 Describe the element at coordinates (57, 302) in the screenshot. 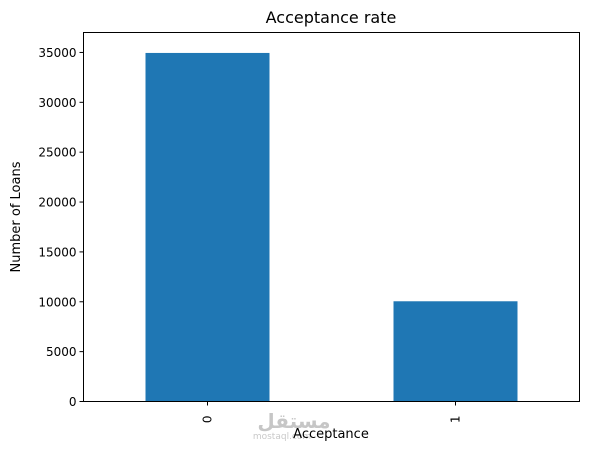

I see `y-tick-label: 10000` at that location.